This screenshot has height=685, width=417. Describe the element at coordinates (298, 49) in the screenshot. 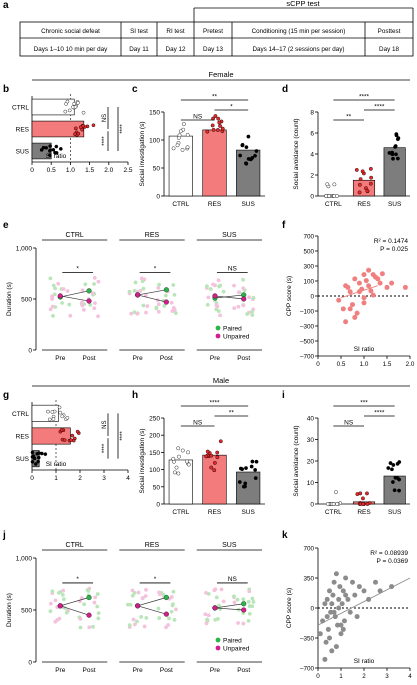

I see `timeline-day: Days 14–17 (2 sessions per day)` at that location.